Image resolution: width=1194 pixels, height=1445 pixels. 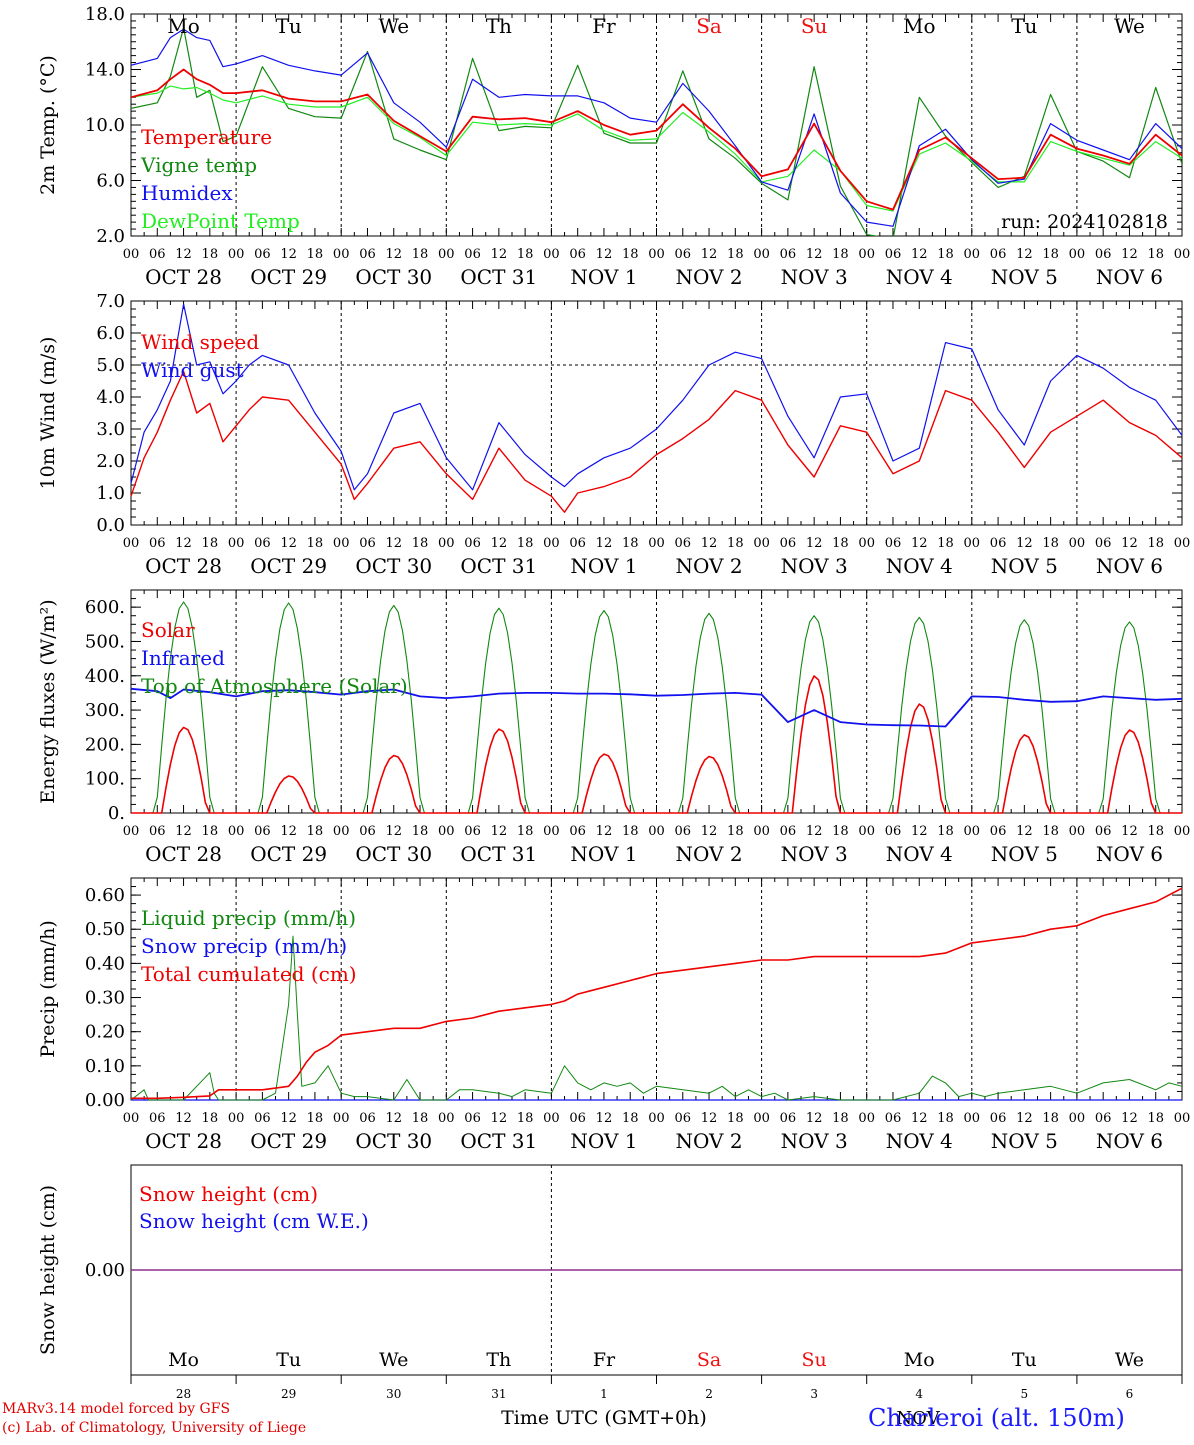 I want to click on legend-entry: Solar, so click(x=168, y=630).